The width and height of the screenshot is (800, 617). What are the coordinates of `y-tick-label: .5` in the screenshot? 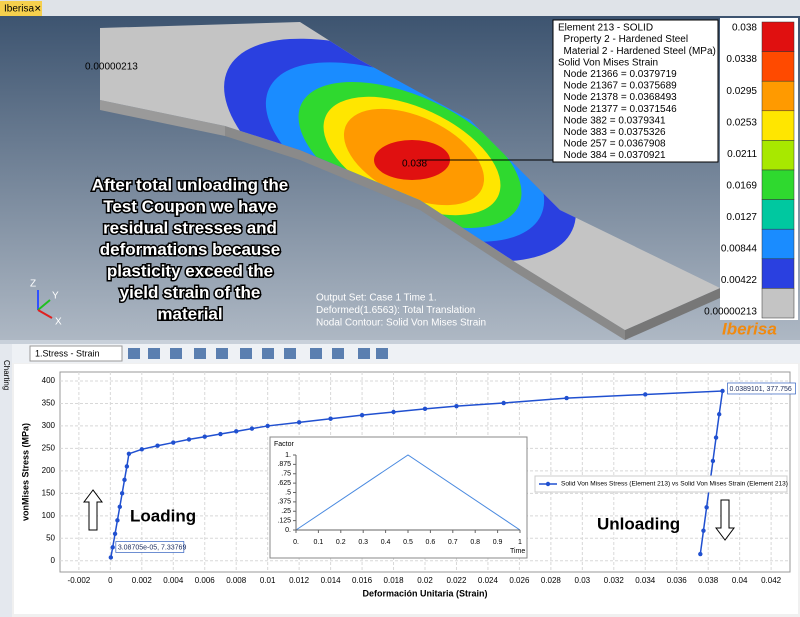 It's located at (288, 492).